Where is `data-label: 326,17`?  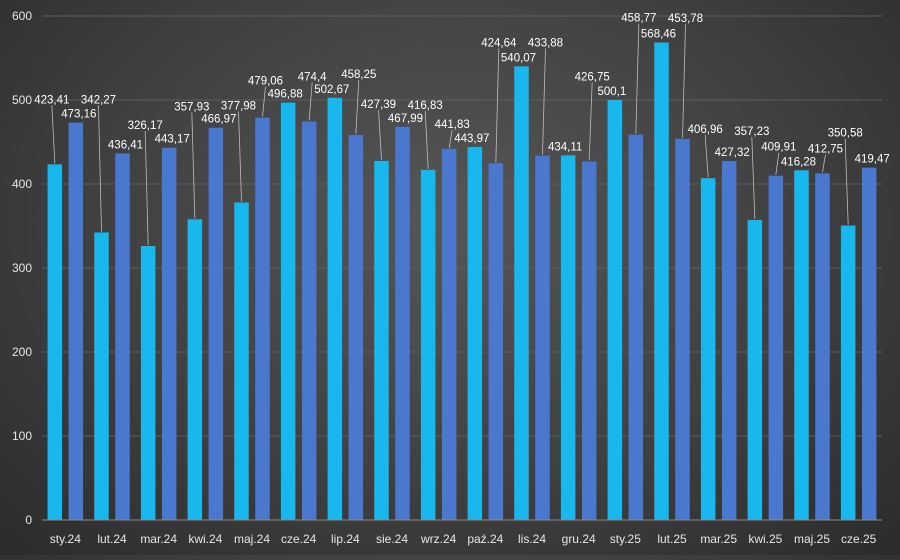 data-label: 326,17 is located at coordinates (145, 126).